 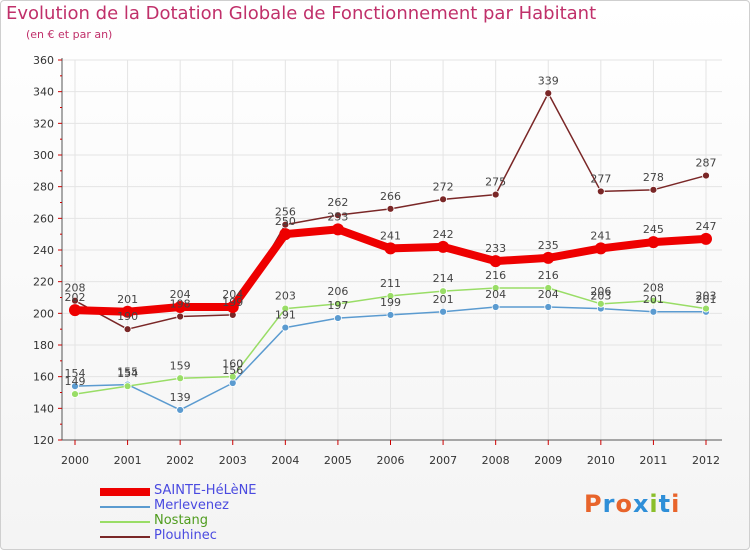 I want to click on data-label-plouhinec: 190, so click(x=127, y=316).